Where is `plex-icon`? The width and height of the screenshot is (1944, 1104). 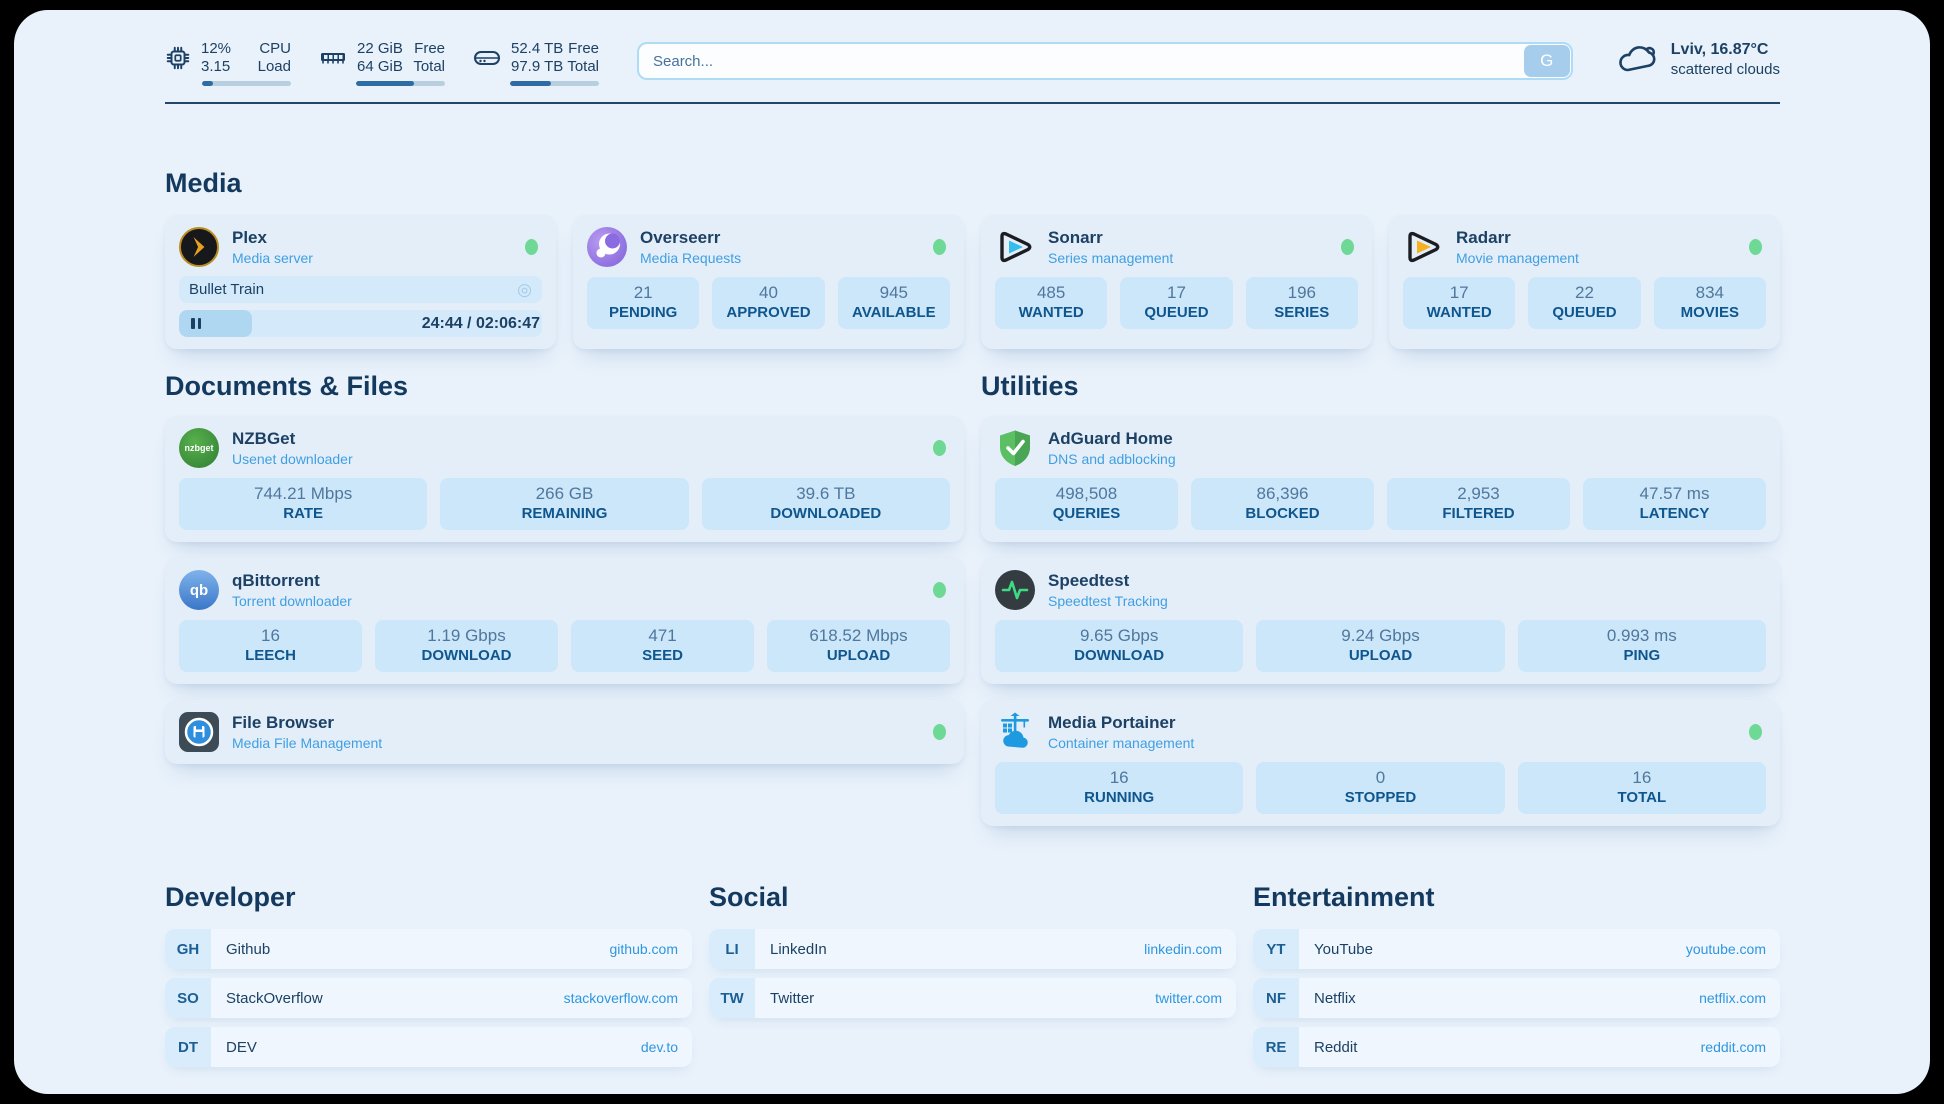
plex-icon is located at coordinates (199, 247).